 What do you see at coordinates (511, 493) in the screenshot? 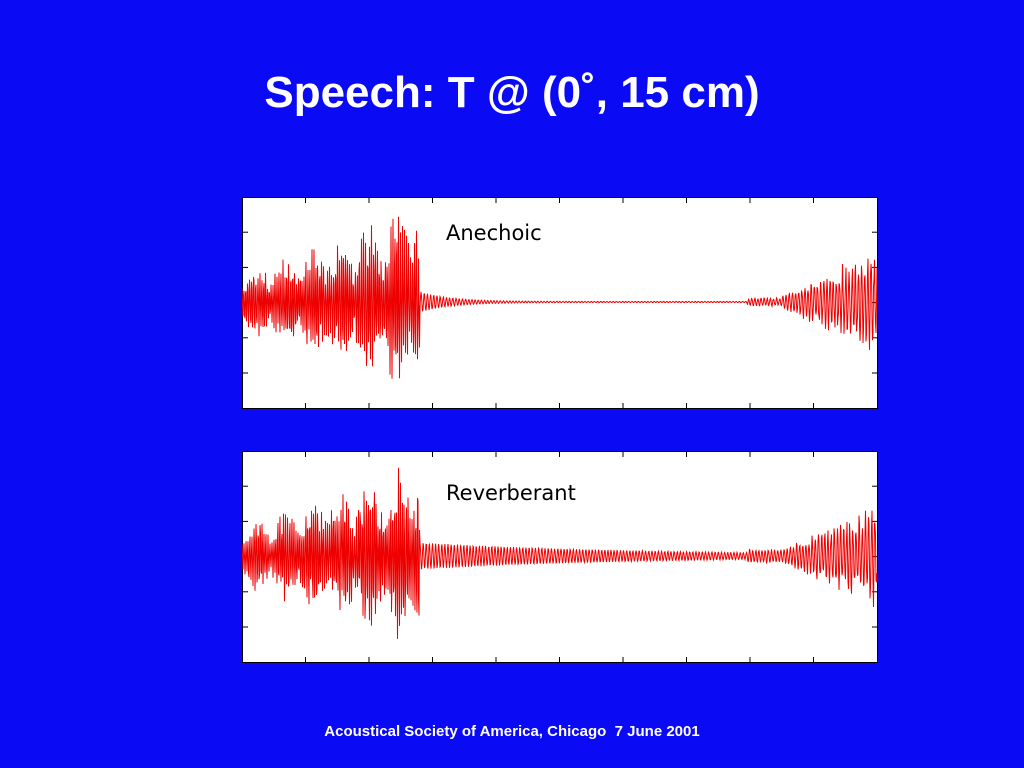
I see `panel-label: Reverberant` at bounding box center [511, 493].